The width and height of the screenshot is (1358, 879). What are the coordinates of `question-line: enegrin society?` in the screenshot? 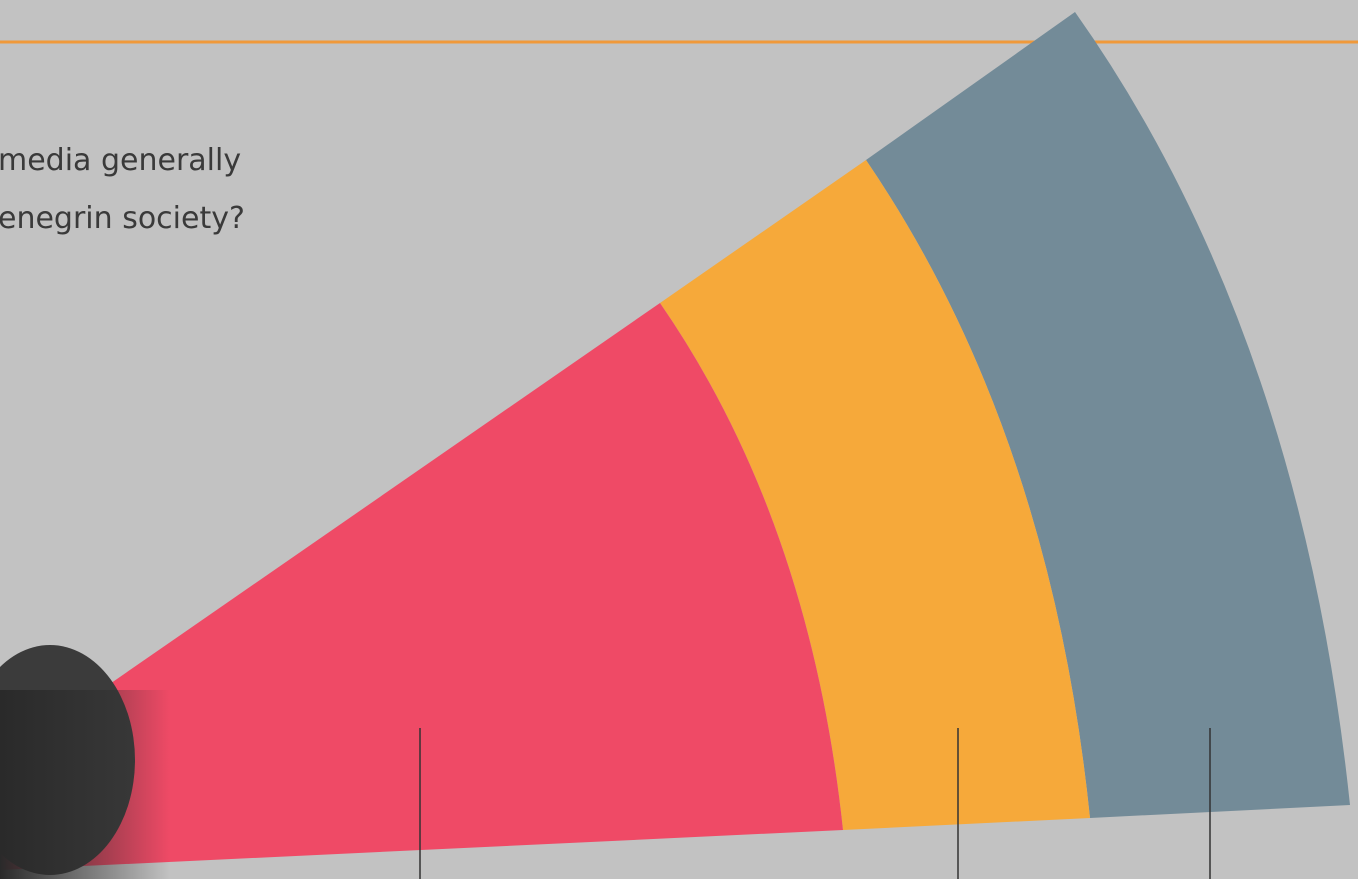 It's located at (122, 218).